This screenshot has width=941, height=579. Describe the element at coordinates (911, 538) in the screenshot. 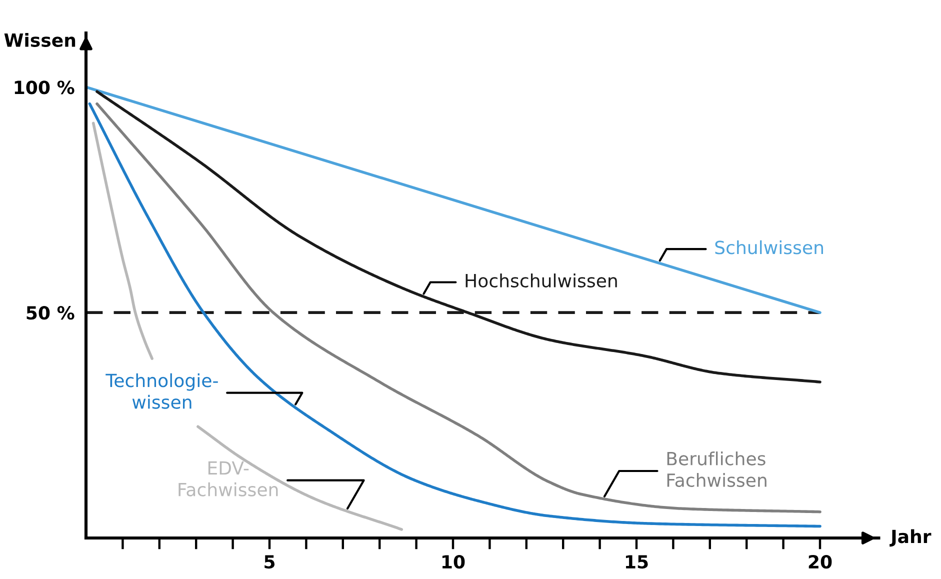

I see `x-axis-title: Jahr` at that location.